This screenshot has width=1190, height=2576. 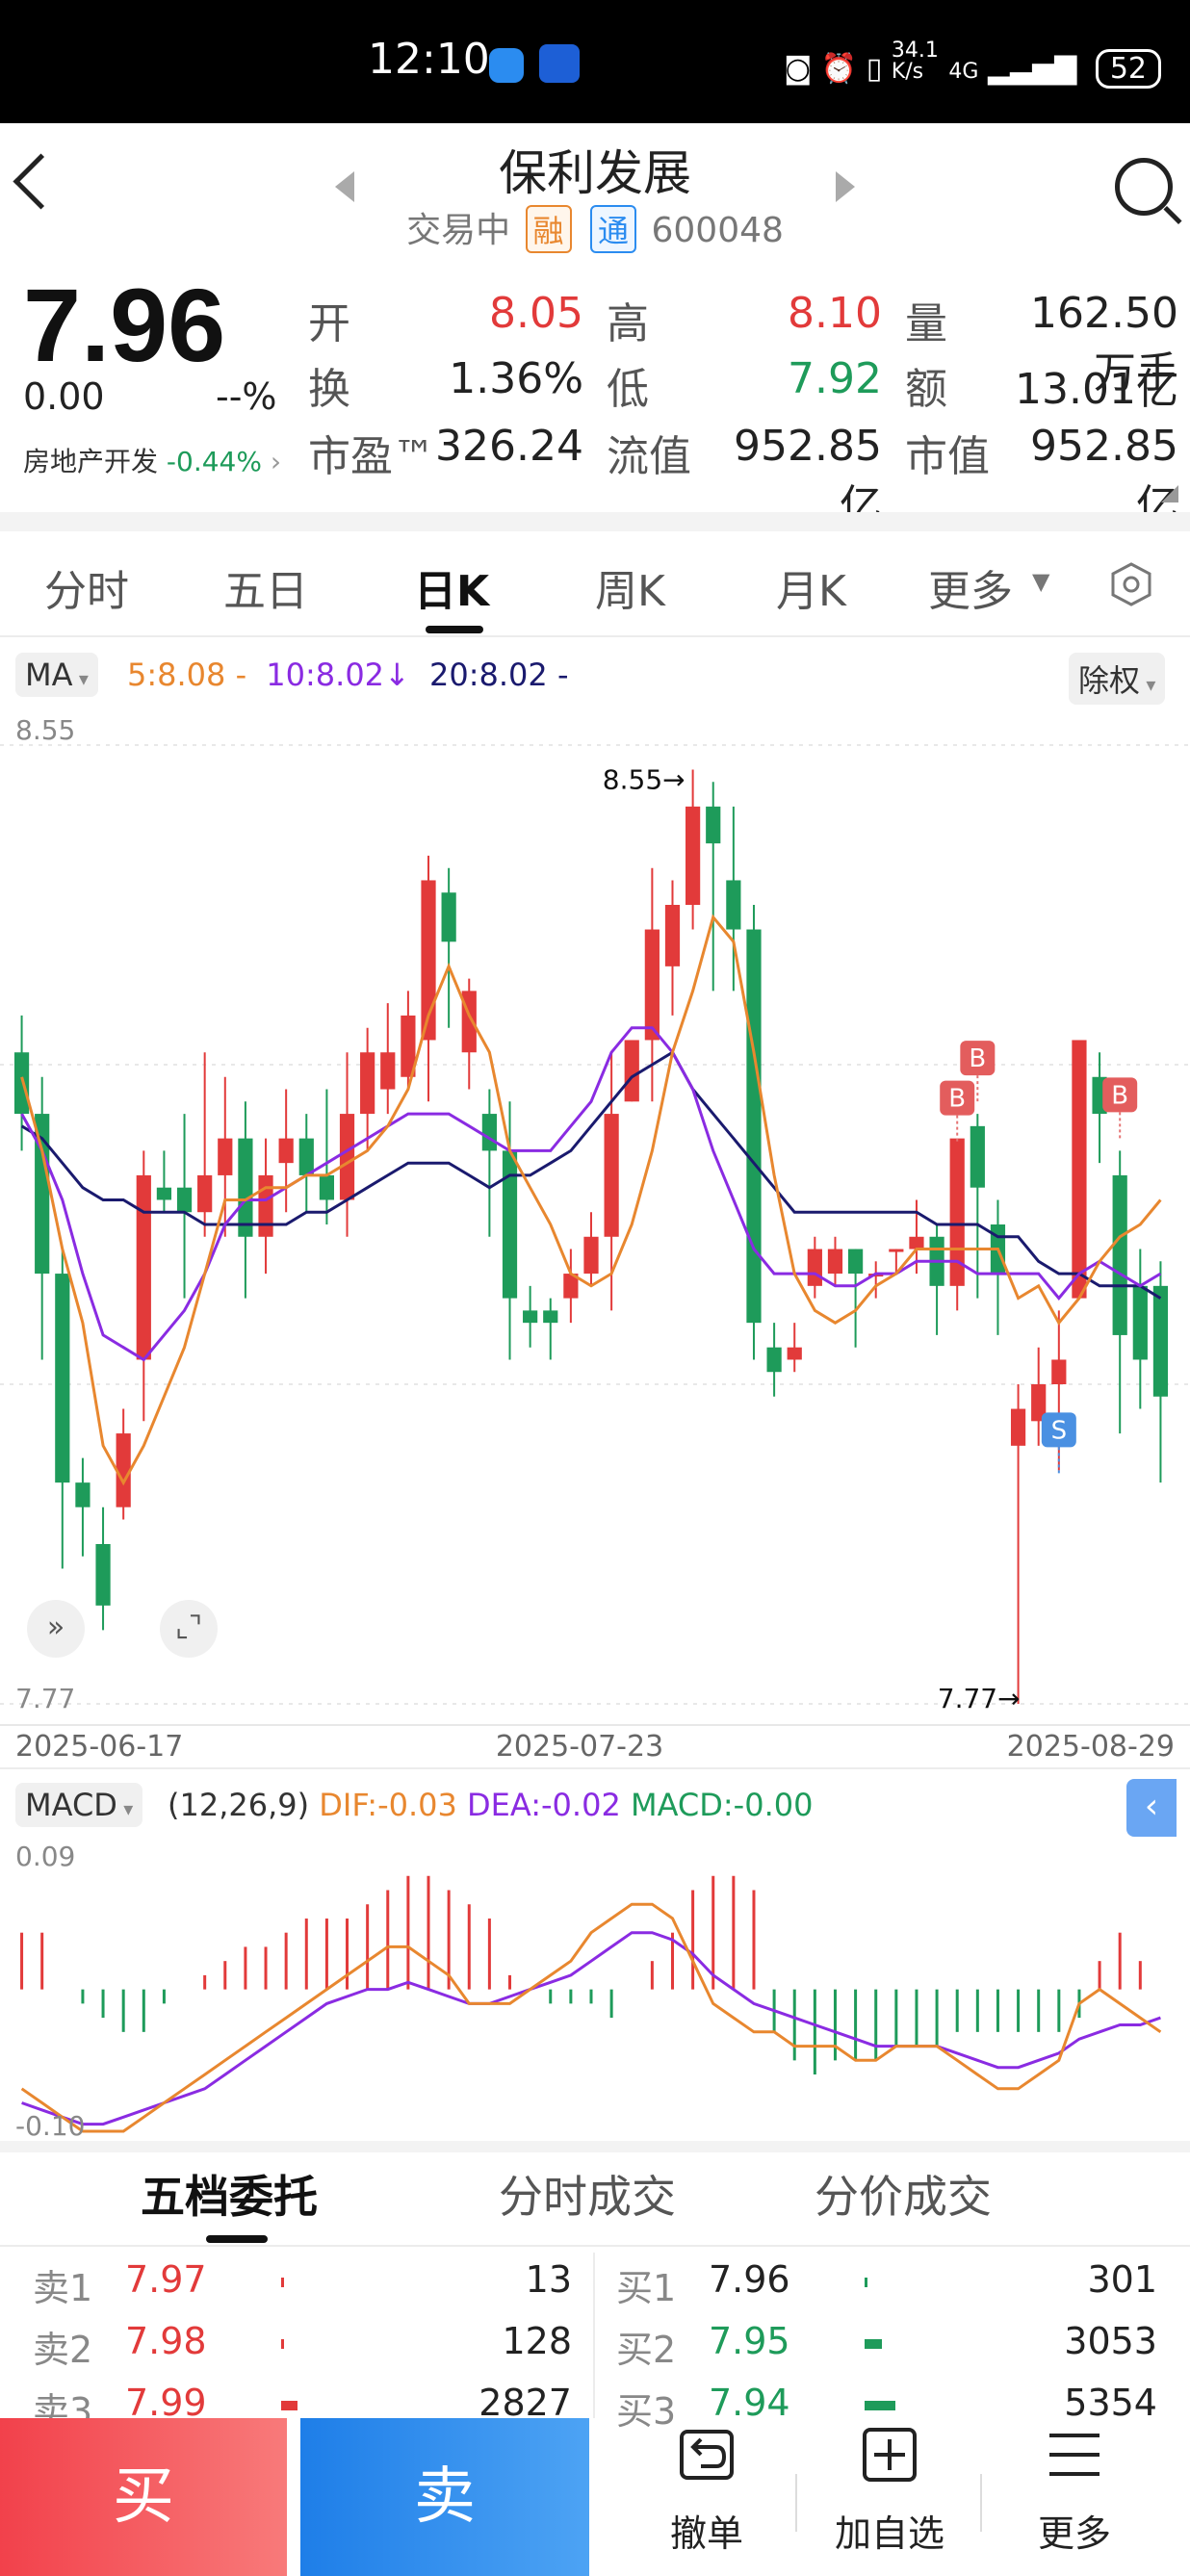 I want to click on macd-divider, so click(x=595, y=1768).